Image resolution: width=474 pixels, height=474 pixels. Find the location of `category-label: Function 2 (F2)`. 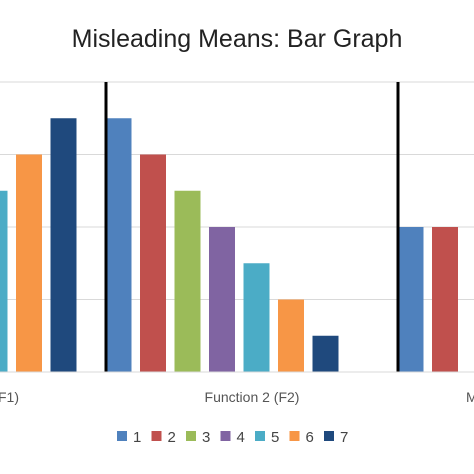

category-label: Function 2 (F2) is located at coordinates (252, 397).